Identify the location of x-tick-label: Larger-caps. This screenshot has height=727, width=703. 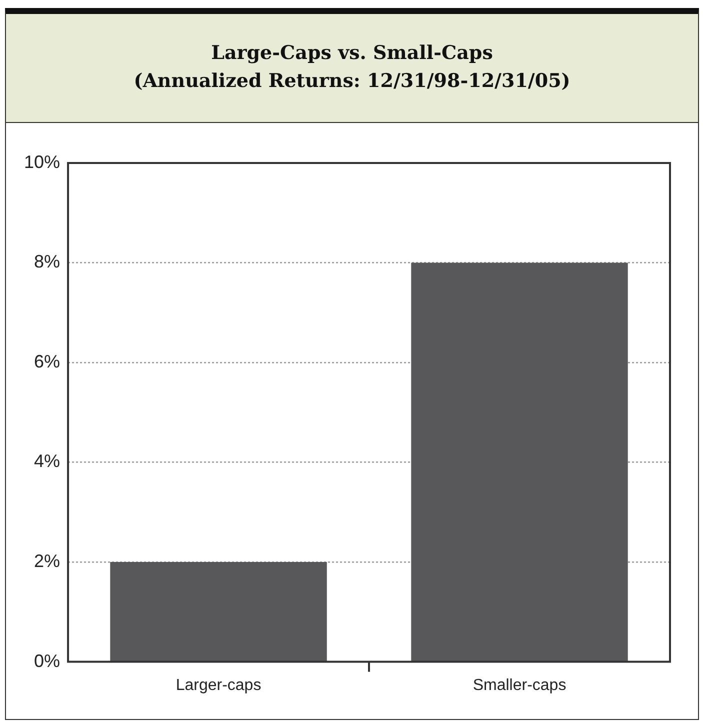
(219, 685).